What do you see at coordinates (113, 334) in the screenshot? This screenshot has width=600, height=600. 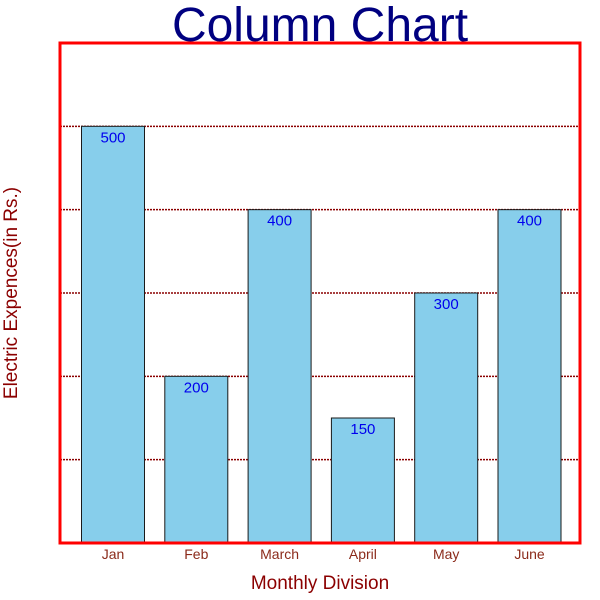 I see `bar-jan` at bounding box center [113, 334].